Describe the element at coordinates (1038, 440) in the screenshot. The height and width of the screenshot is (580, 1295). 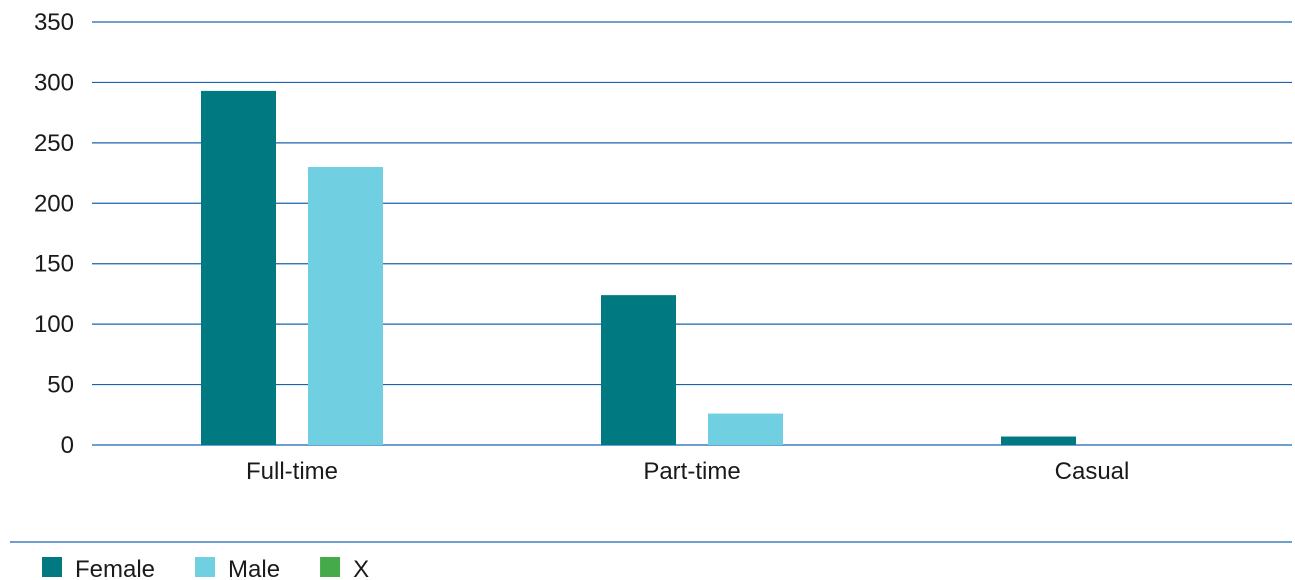
I see `bar-female-casual` at that location.